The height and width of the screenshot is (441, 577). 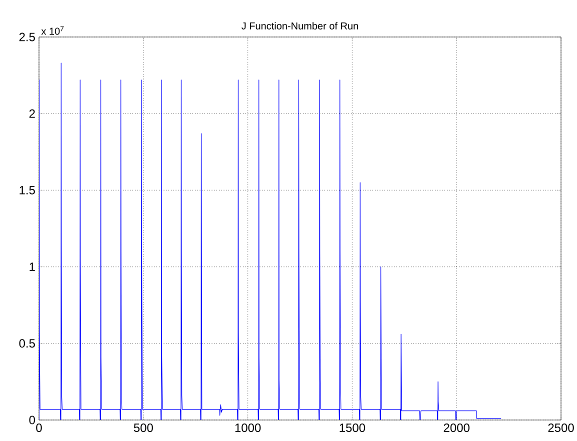 I want to click on x-tick-label: 500, so click(x=143, y=428).